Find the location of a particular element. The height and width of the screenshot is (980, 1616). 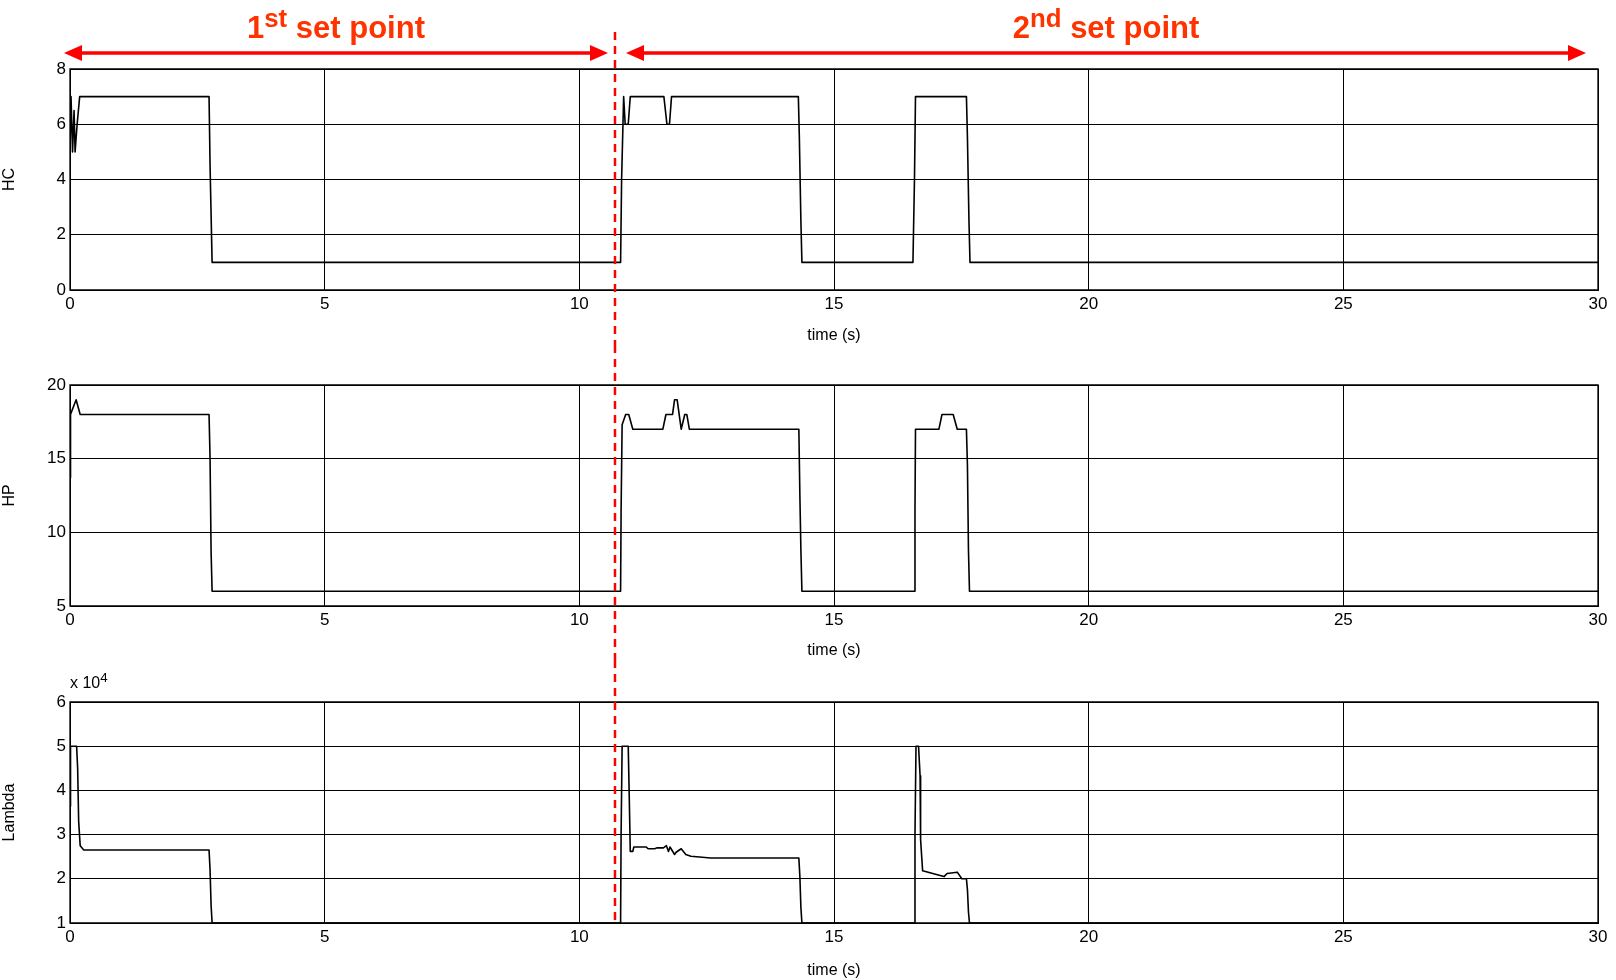

text: x 10$^{4}$ is located at coordinates (89, 681).